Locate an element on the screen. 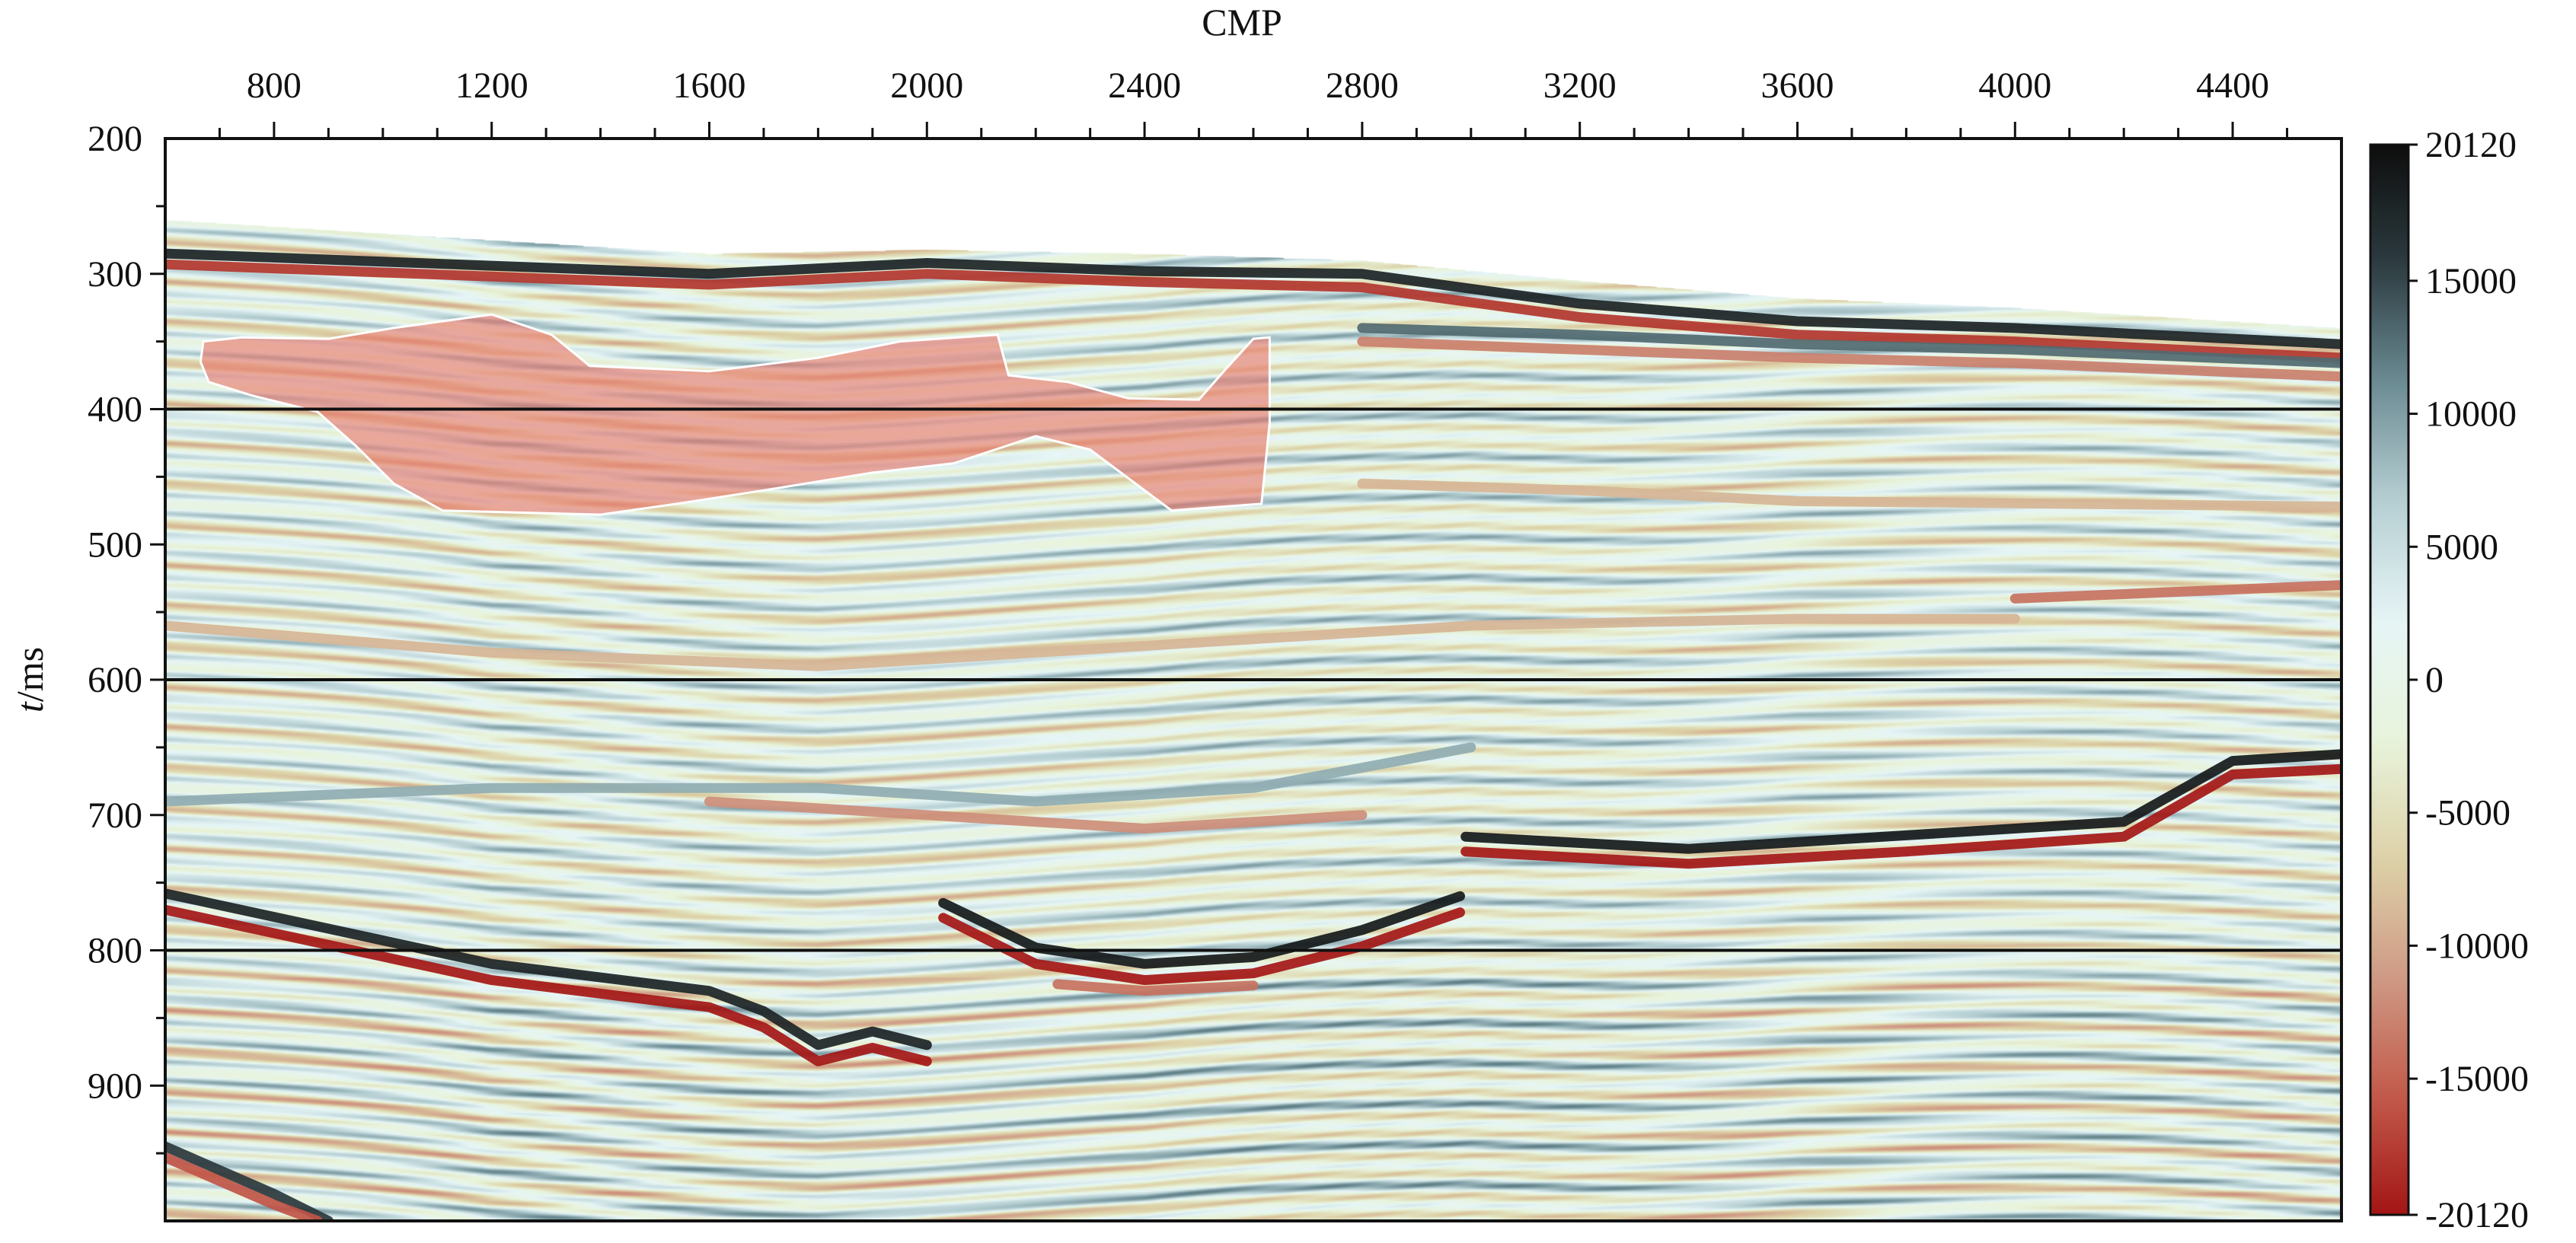 The width and height of the screenshot is (2576, 1243). y-tick-label: 800 is located at coordinates (115, 951).